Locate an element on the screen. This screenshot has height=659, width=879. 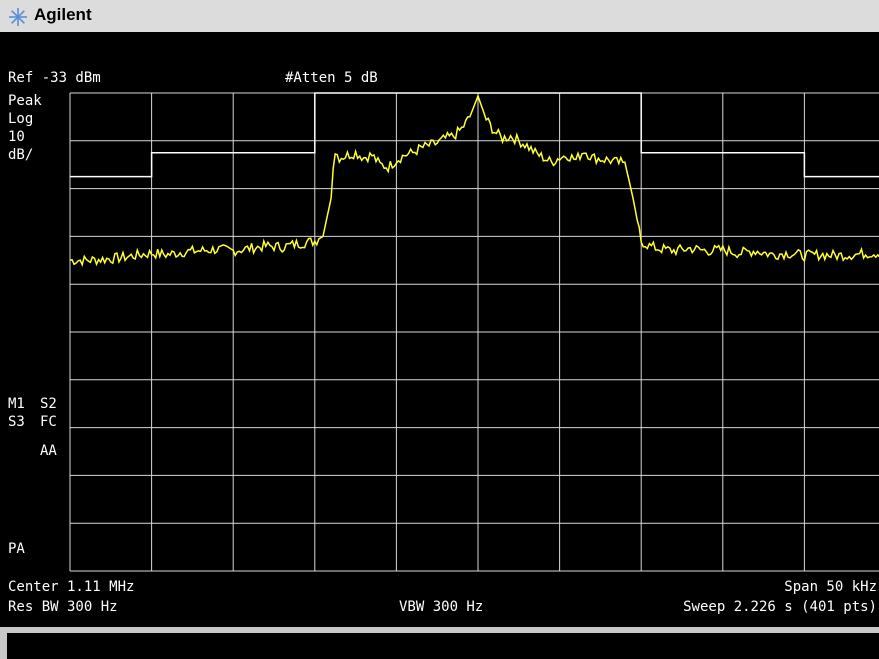
ref-level: Ref -33 dBm is located at coordinates (54, 78).